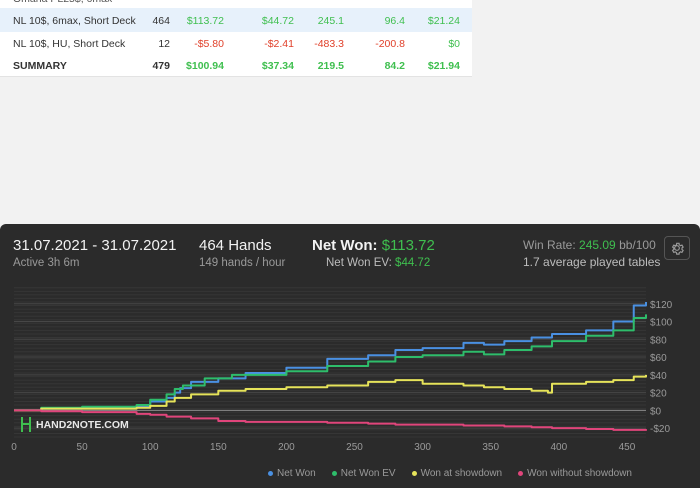 This screenshot has width=700, height=488. Describe the element at coordinates (660, 429) in the screenshot. I see `y-tick-label: -$20` at that location.